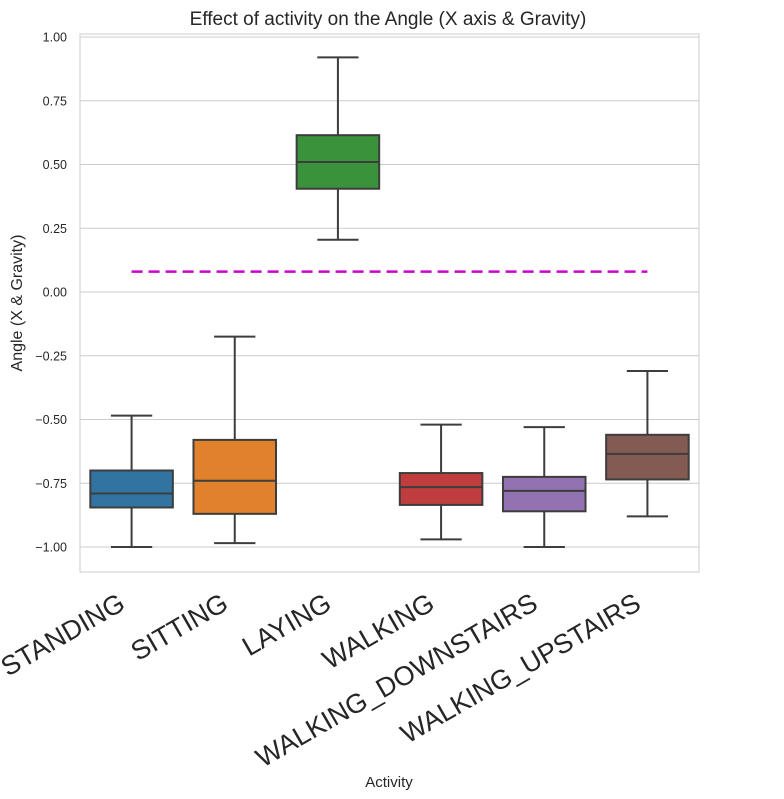 This screenshot has width=784, height=799. I want to click on y-axis-ticks: −1.00 −0.75 −0.50 −0.25 0.00 0.25 0.50 0.75 1.00, so click(51, 293).